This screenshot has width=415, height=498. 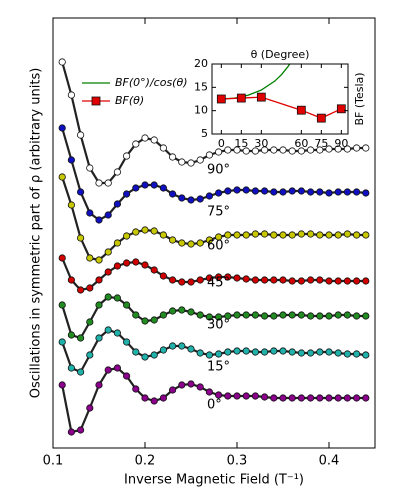 What do you see at coordinates (221, 143) in the screenshot?
I see `inset-x-tick-label: 0` at bounding box center [221, 143].